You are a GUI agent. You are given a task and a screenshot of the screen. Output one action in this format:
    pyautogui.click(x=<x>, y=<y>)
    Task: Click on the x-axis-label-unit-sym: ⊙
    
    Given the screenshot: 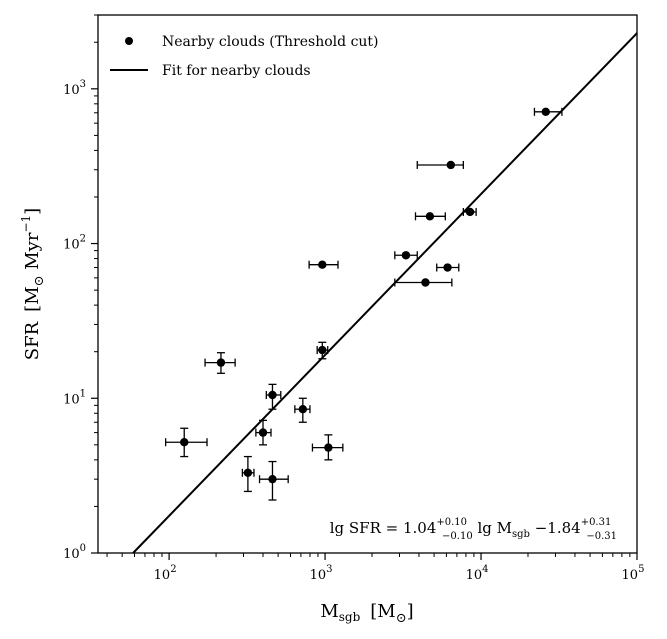 What is the action you would take?
    pyautogui.click(x=401, y=618)
    